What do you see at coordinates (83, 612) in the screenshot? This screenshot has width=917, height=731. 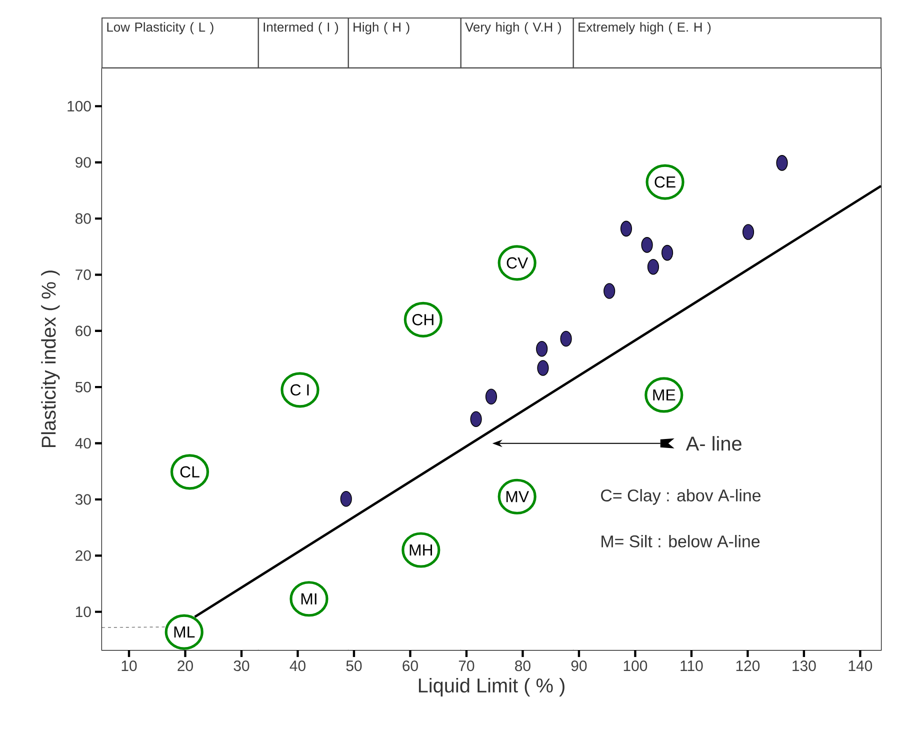 I see `y-tick-label: 10` at bounding box center [83, 612].